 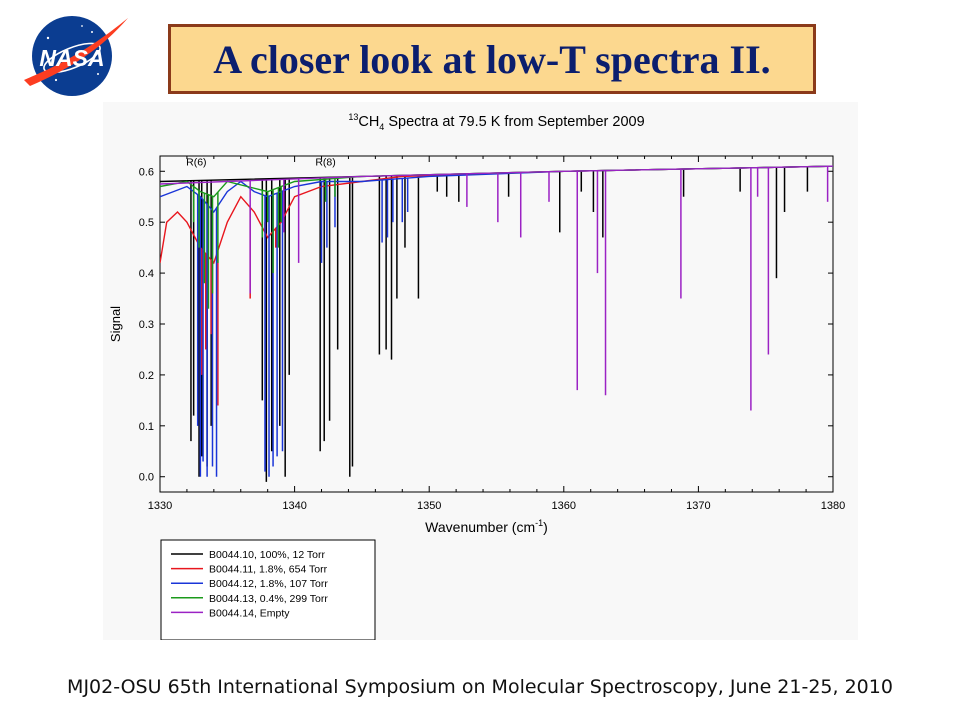 I want to click on x-tick-label: 1380, so click(x=833, y=506).